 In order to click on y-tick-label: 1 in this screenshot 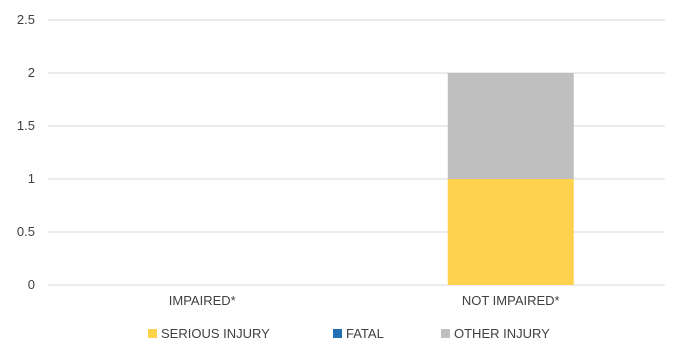, I will do `click(31, 178)`.